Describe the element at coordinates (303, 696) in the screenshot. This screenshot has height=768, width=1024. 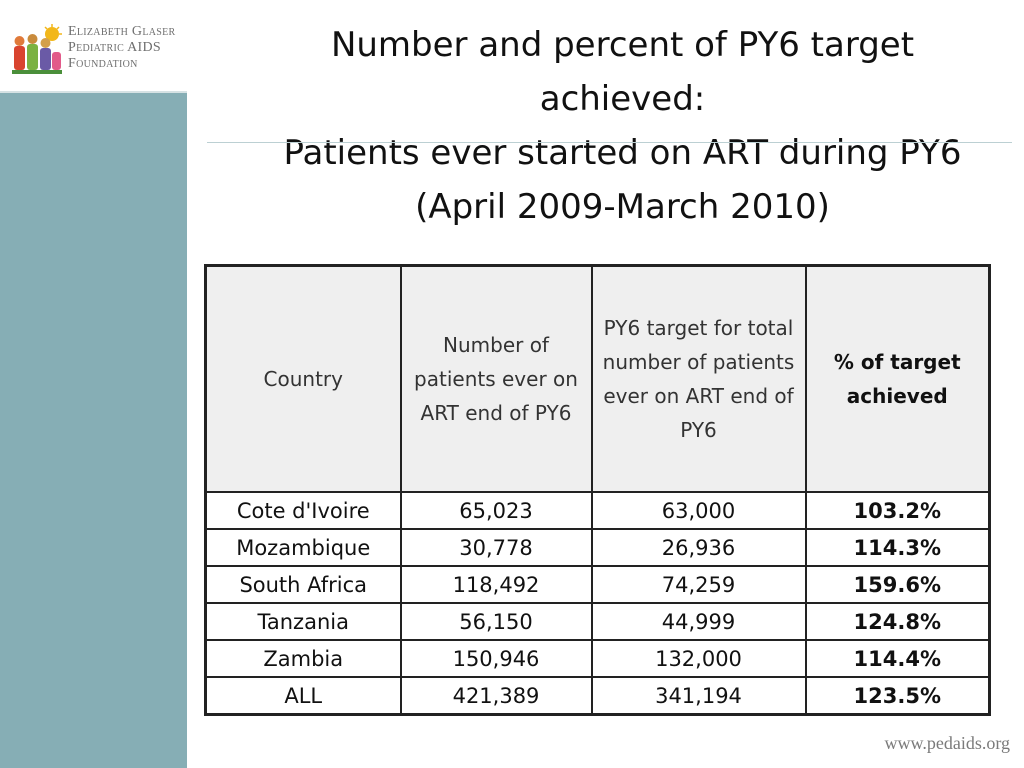
I see `country-cell: ALL` at that location.